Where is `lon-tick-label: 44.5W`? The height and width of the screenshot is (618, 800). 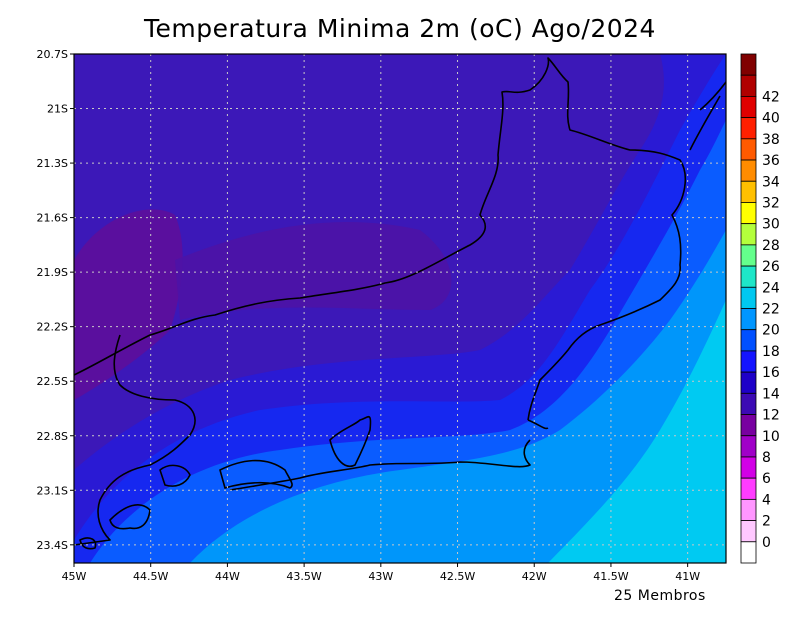
lon-tick-label: 44.5W is located at coordinates (150, 576).